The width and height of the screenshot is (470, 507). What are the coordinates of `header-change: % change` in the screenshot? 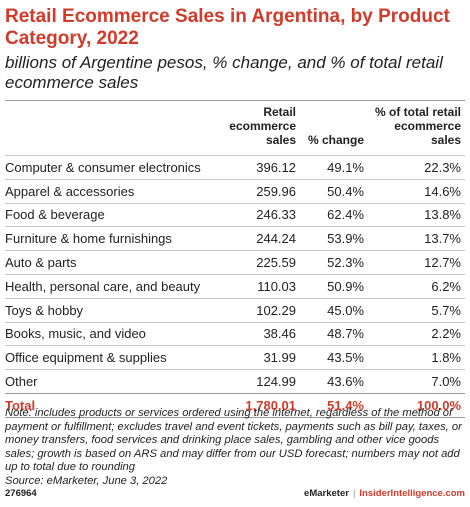 It's located at (335, 140).